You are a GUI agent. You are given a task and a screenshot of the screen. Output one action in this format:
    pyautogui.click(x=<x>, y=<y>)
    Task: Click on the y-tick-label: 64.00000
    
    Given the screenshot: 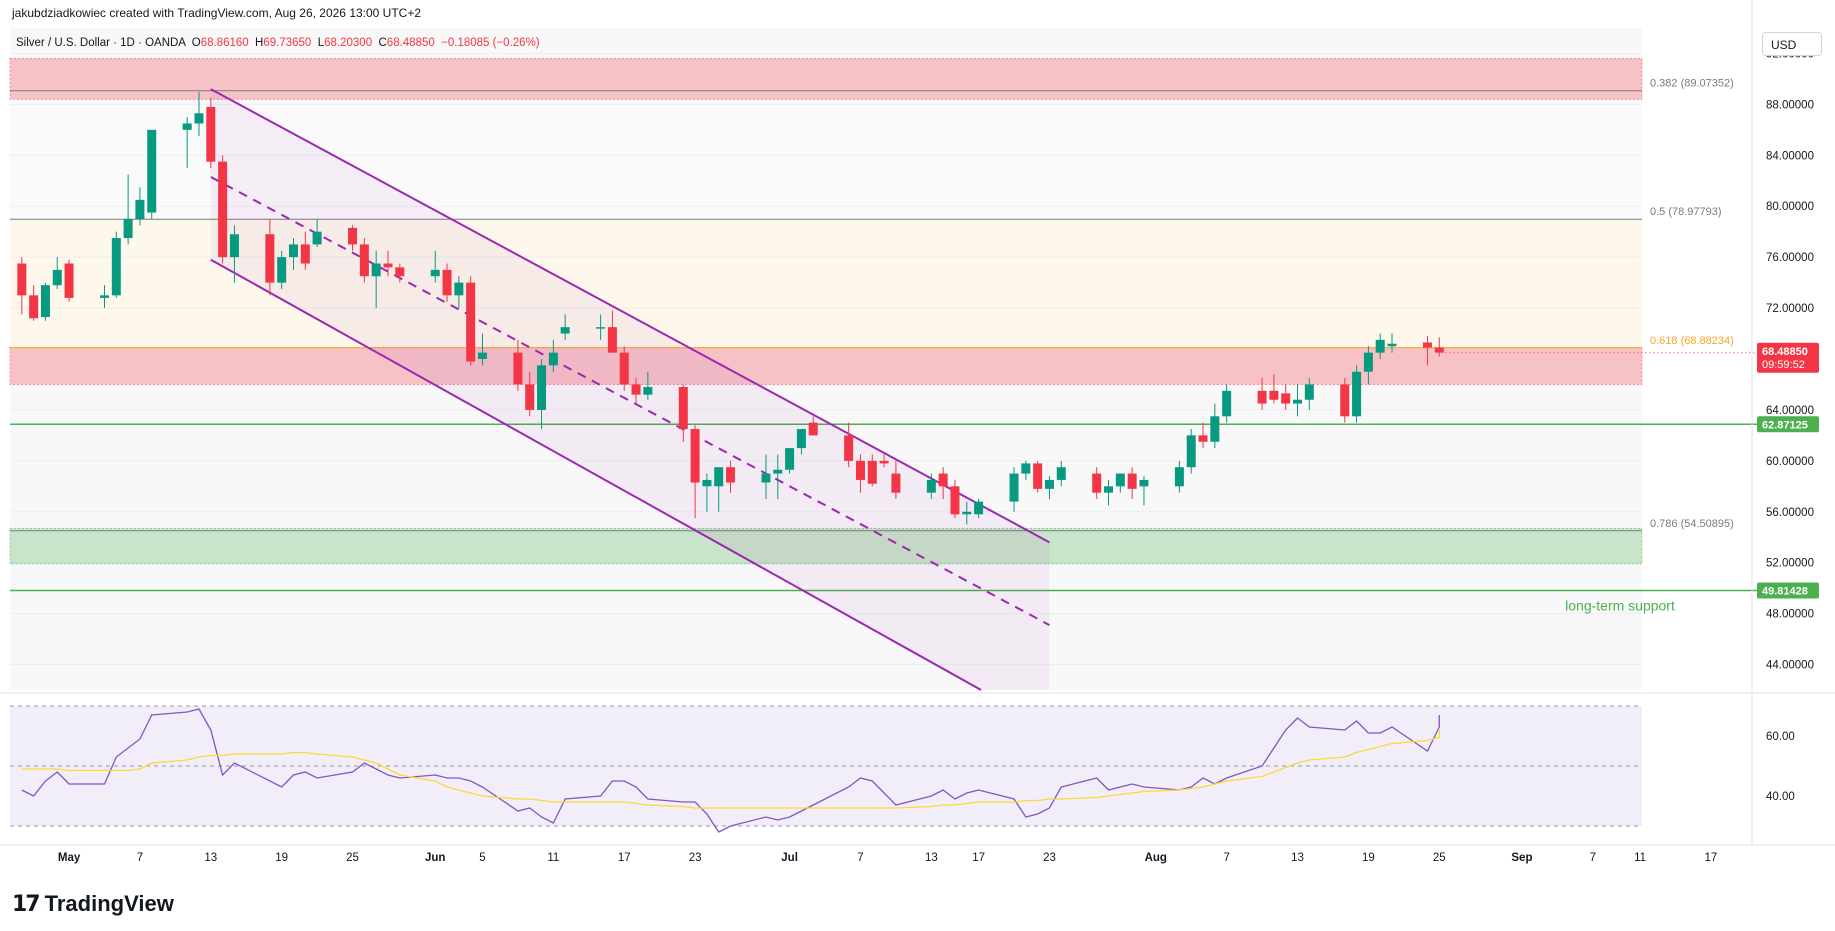 What is the action you would take?
    pyautogui.click(x=1790, y=411)
    